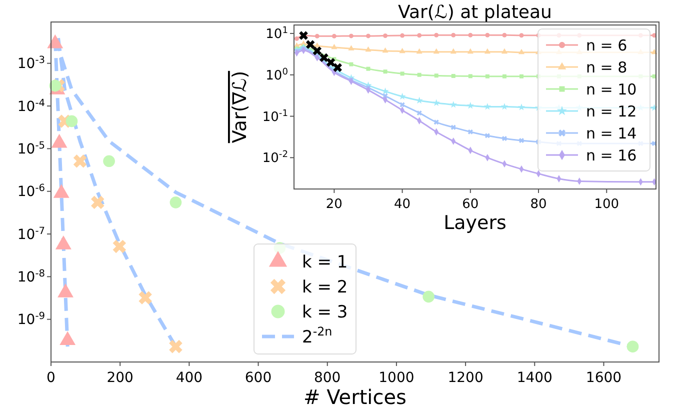 This screenshot has width=686, height=409. What do you see at coordinates (611, 155) in the screenshot?
I see `legend-label: n = 16` at bounding box center [611, 155].